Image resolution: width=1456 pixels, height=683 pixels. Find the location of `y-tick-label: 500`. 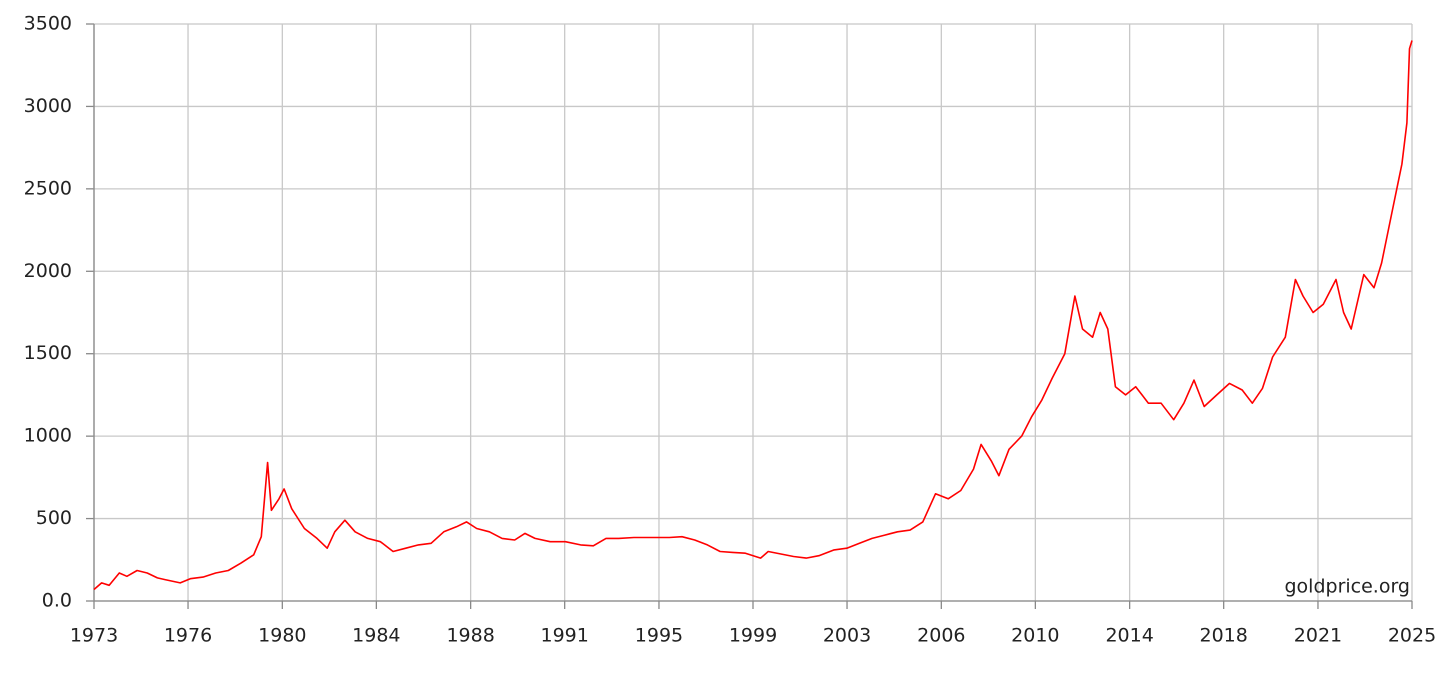

y-tick-label: 500 is located at coordinates (54, 518).